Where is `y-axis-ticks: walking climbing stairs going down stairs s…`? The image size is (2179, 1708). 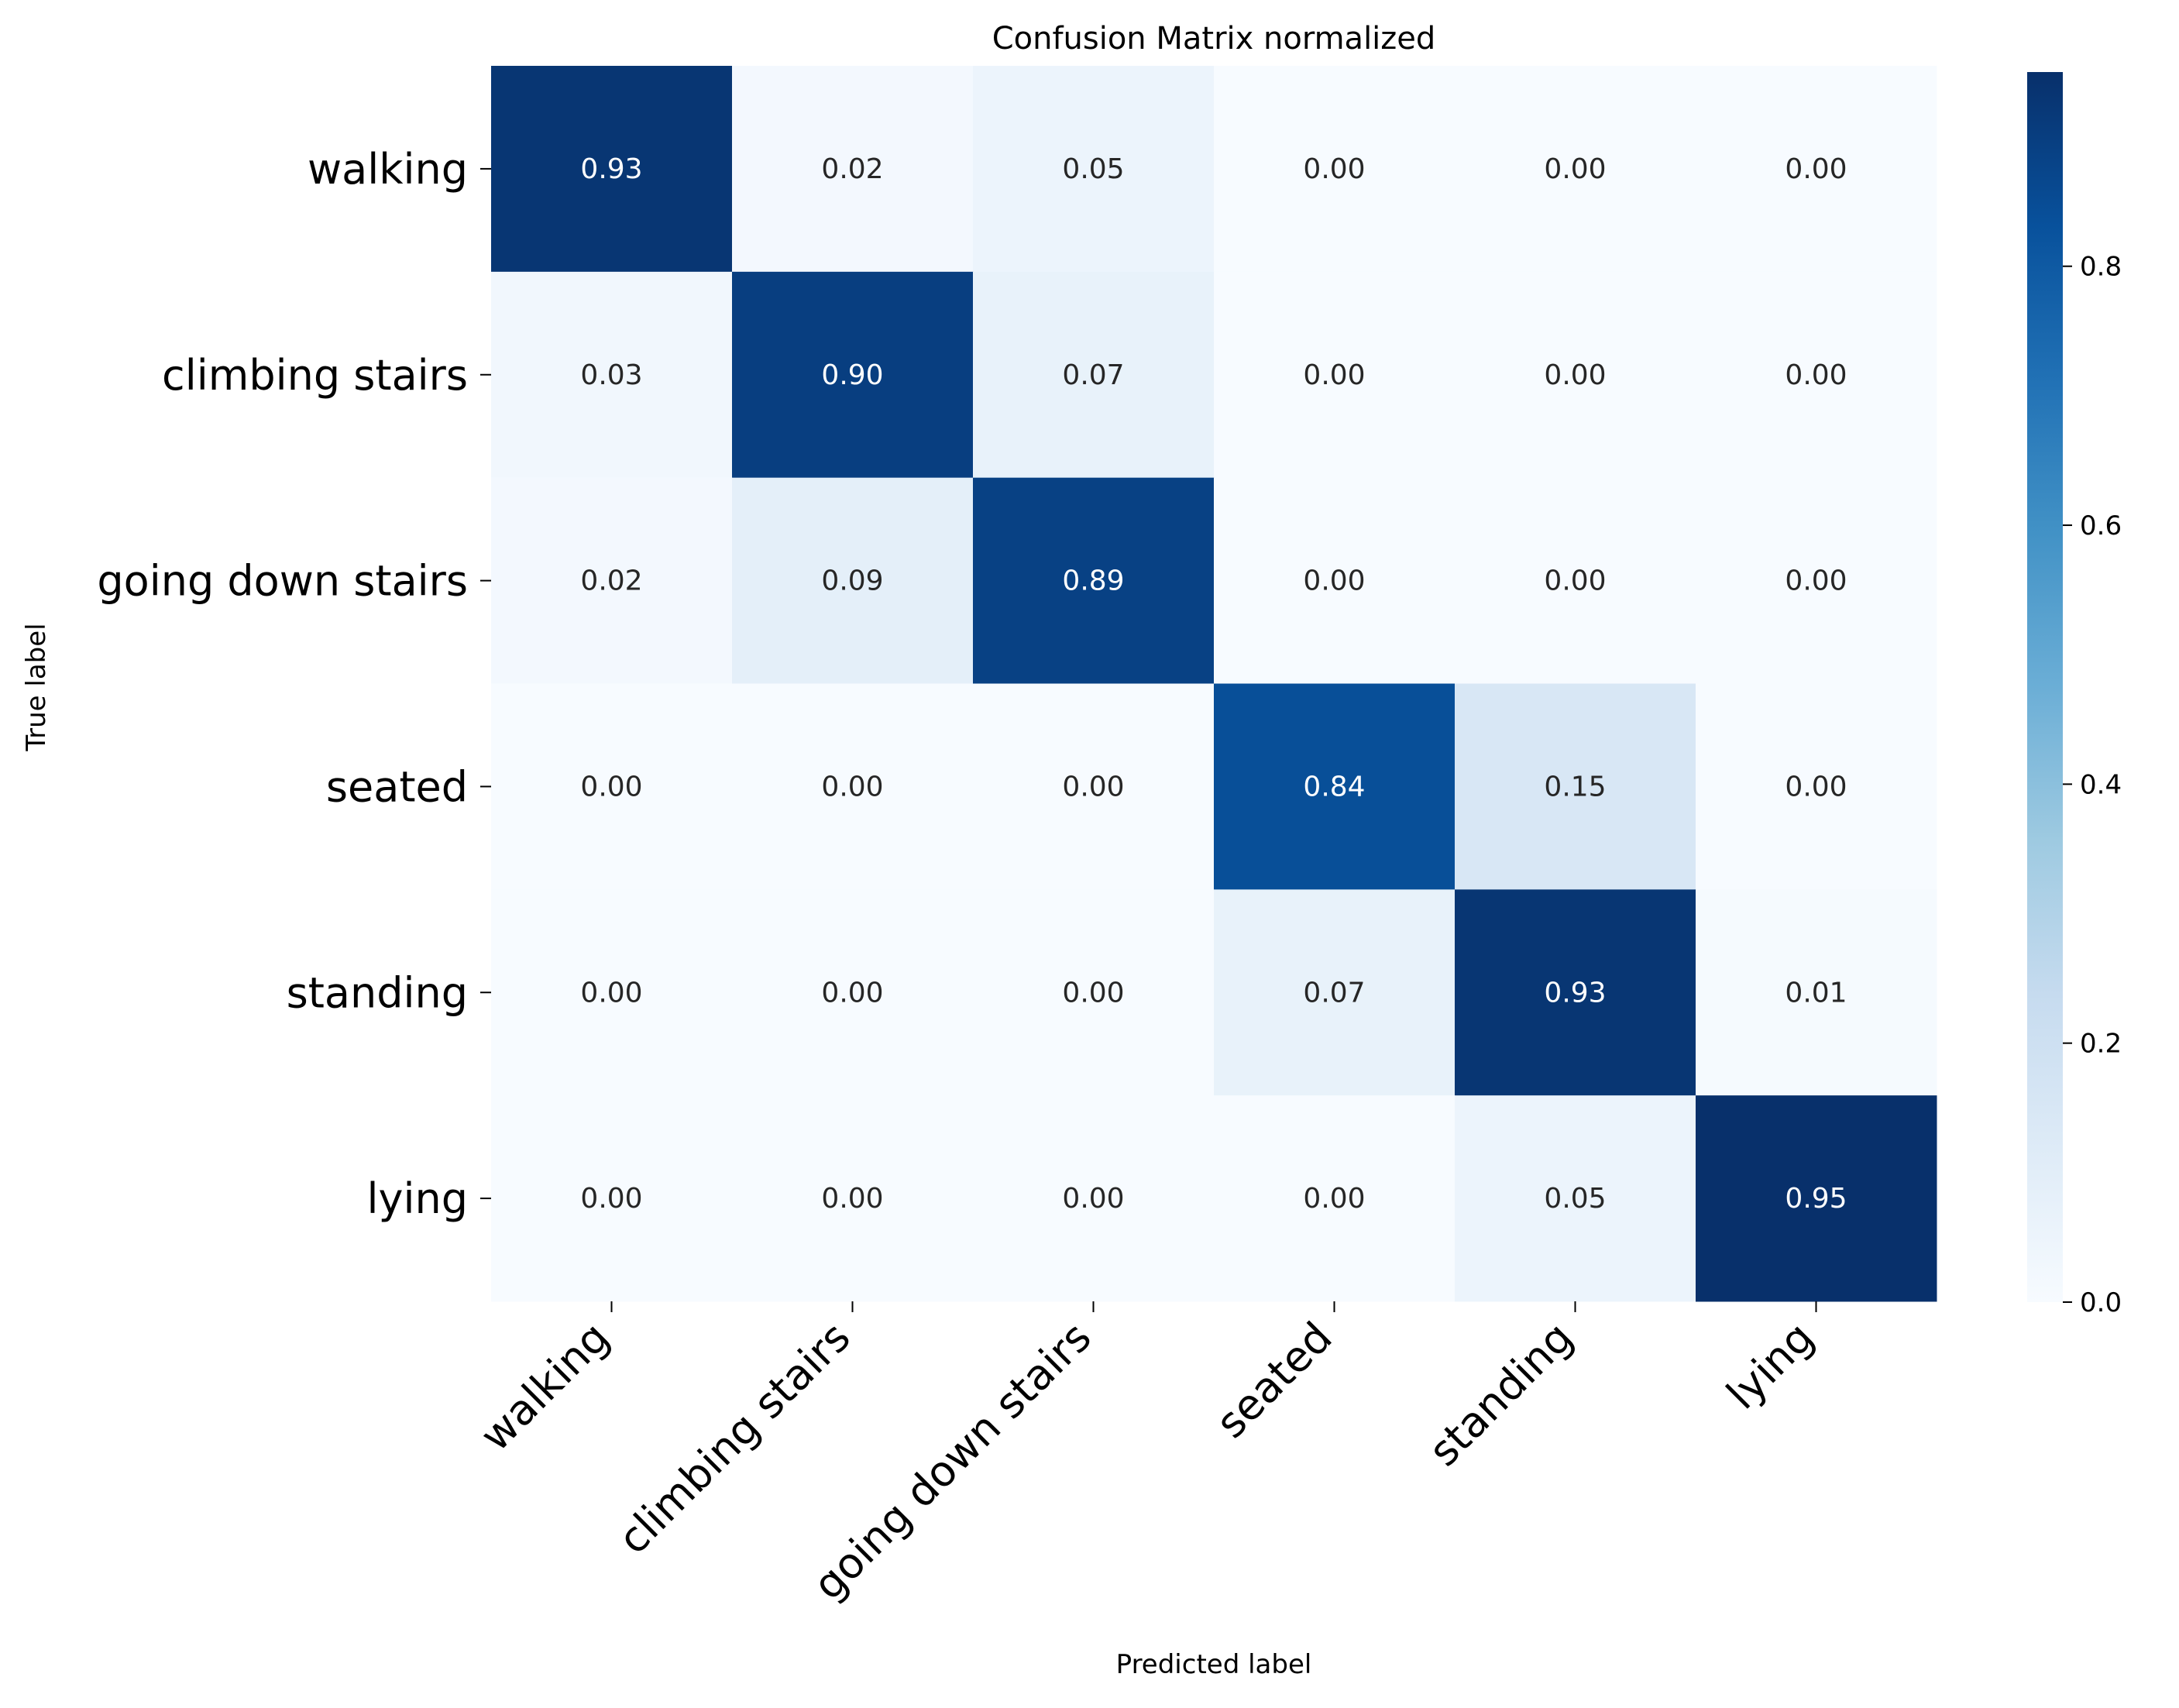 y-axis-ticks: walking climbing stairs going down stairs s… is located at coordinates (294, 684).